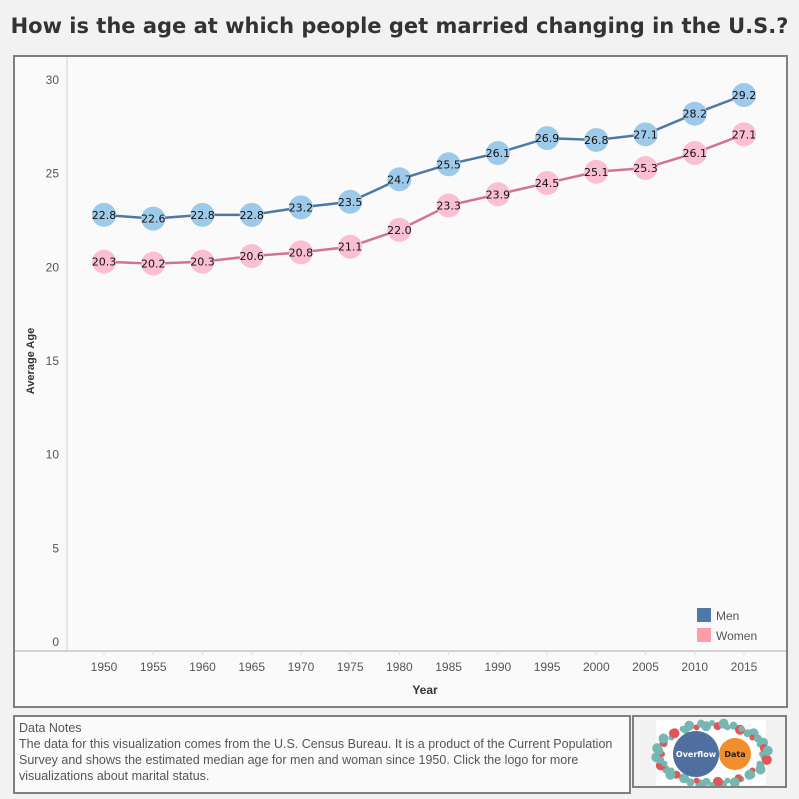 This screenshot has height=799, width=799. Describe the element at coordinates (53, 174) in the screenshot. I see `y-tick-label: 25` at that location.